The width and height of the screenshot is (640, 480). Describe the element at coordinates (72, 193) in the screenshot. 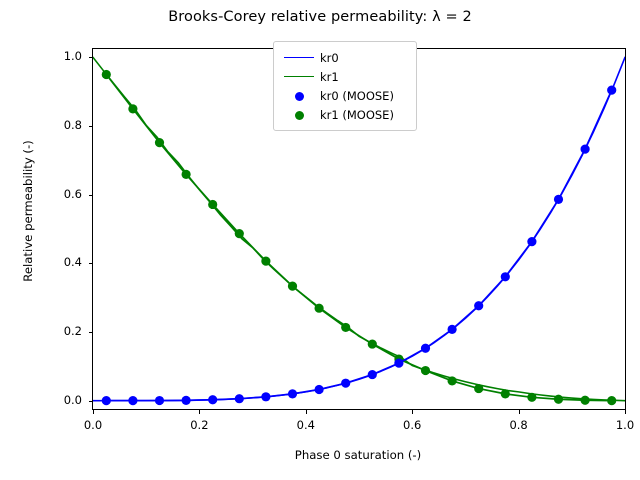

I see `y-tick-label: 0.6` at that location.